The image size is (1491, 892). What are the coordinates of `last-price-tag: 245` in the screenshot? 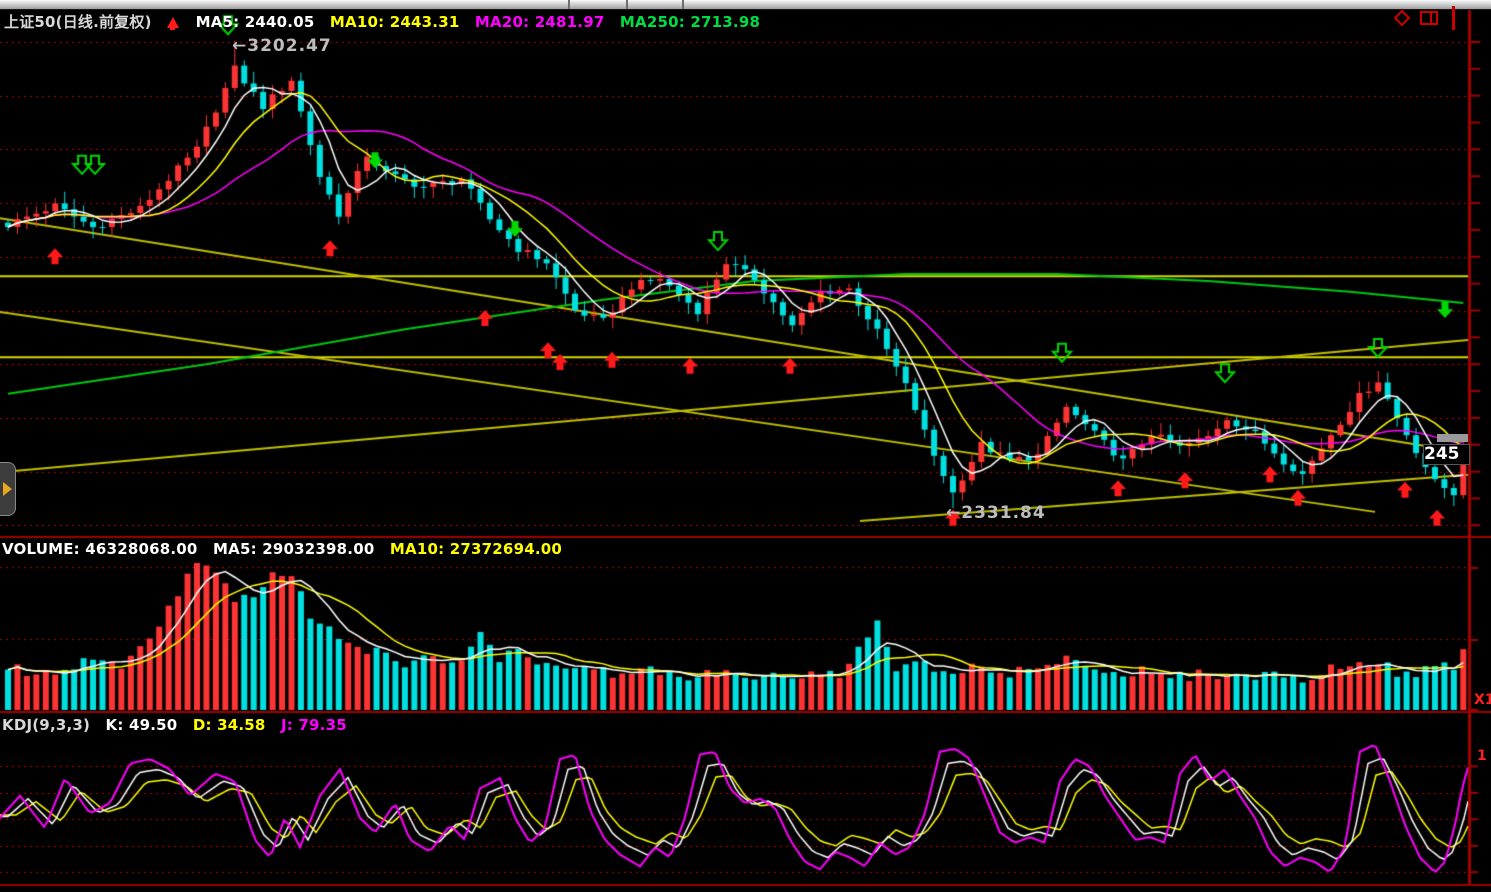 It's located at (1446, 454).